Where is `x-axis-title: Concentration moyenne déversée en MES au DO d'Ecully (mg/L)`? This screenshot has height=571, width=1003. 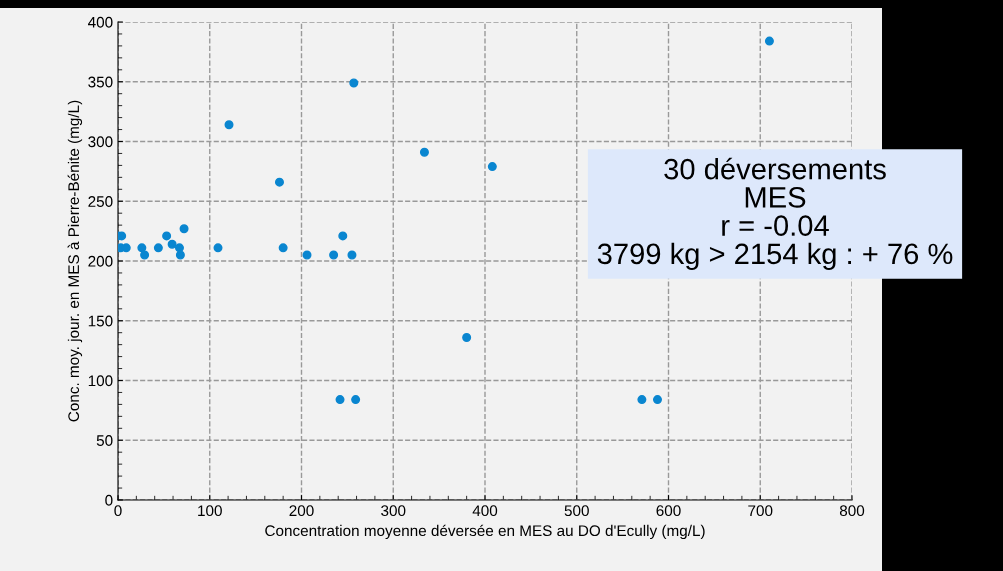
x-axis-title: Concentration moyenne déversée en MES au DO d'Ecully (mg/L) is located at coordinates (485, 532).